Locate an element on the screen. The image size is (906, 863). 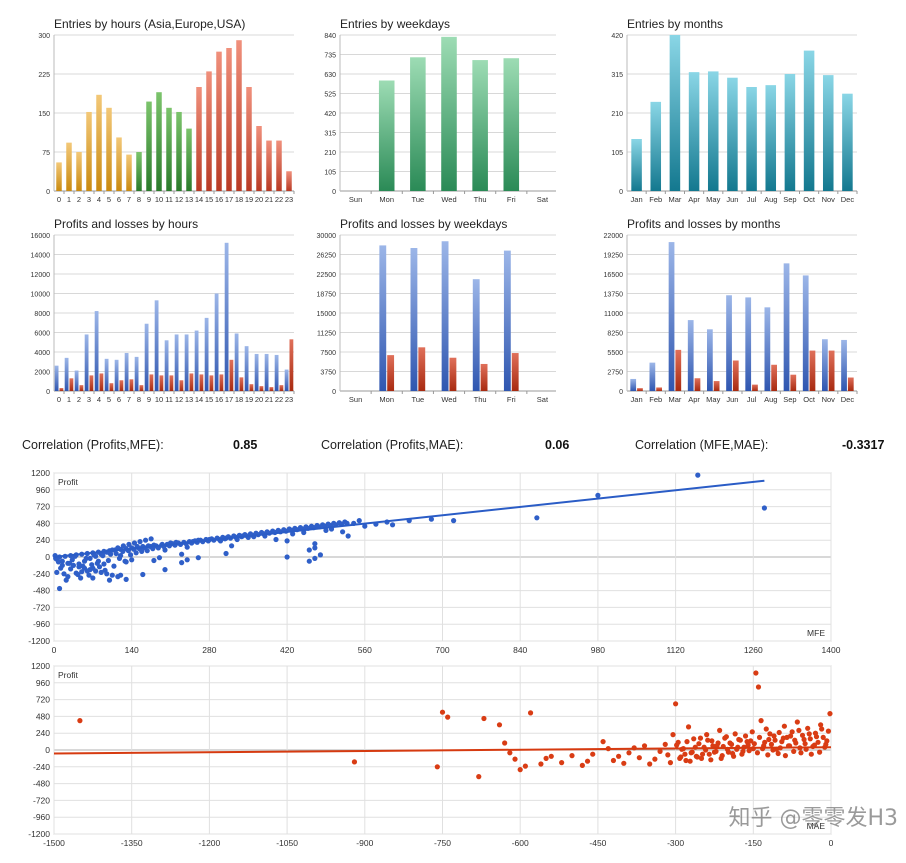
x-tick-label: 10 is located at coordinates (159, 199).